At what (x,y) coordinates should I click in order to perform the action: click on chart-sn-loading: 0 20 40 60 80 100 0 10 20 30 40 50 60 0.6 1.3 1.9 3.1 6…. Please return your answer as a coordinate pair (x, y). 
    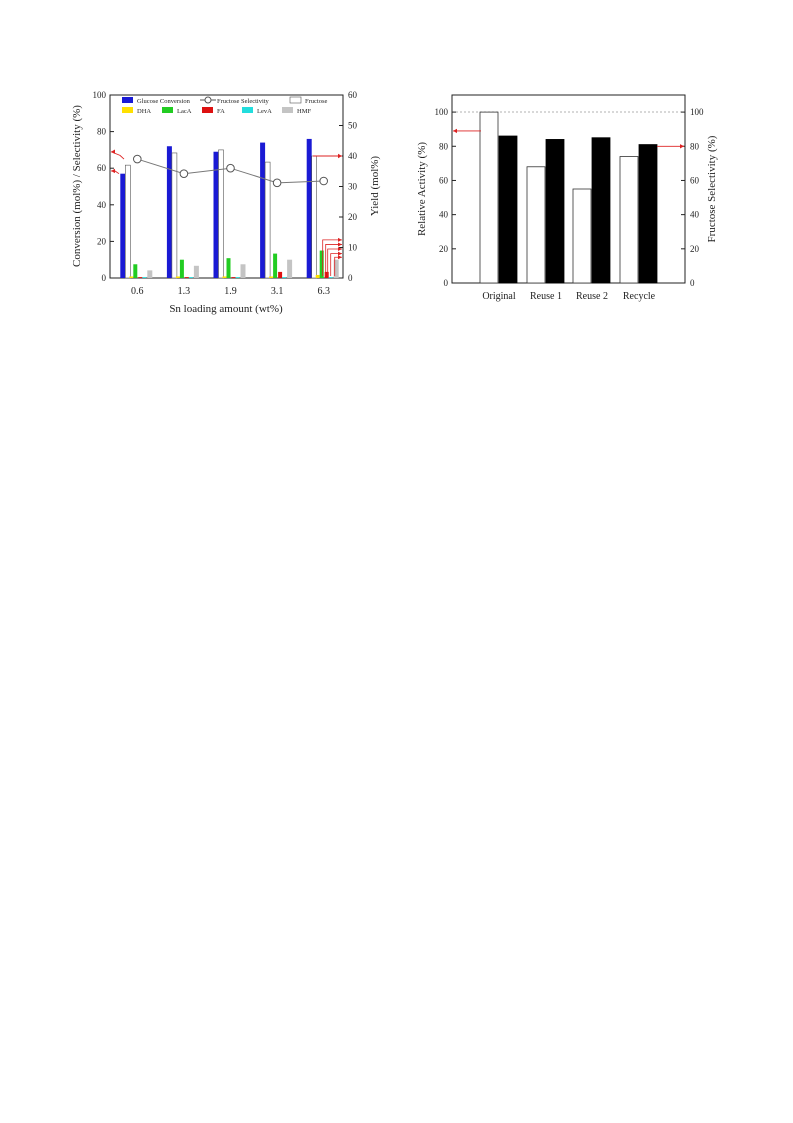
    Looking at the image, I should click on (226, 202).